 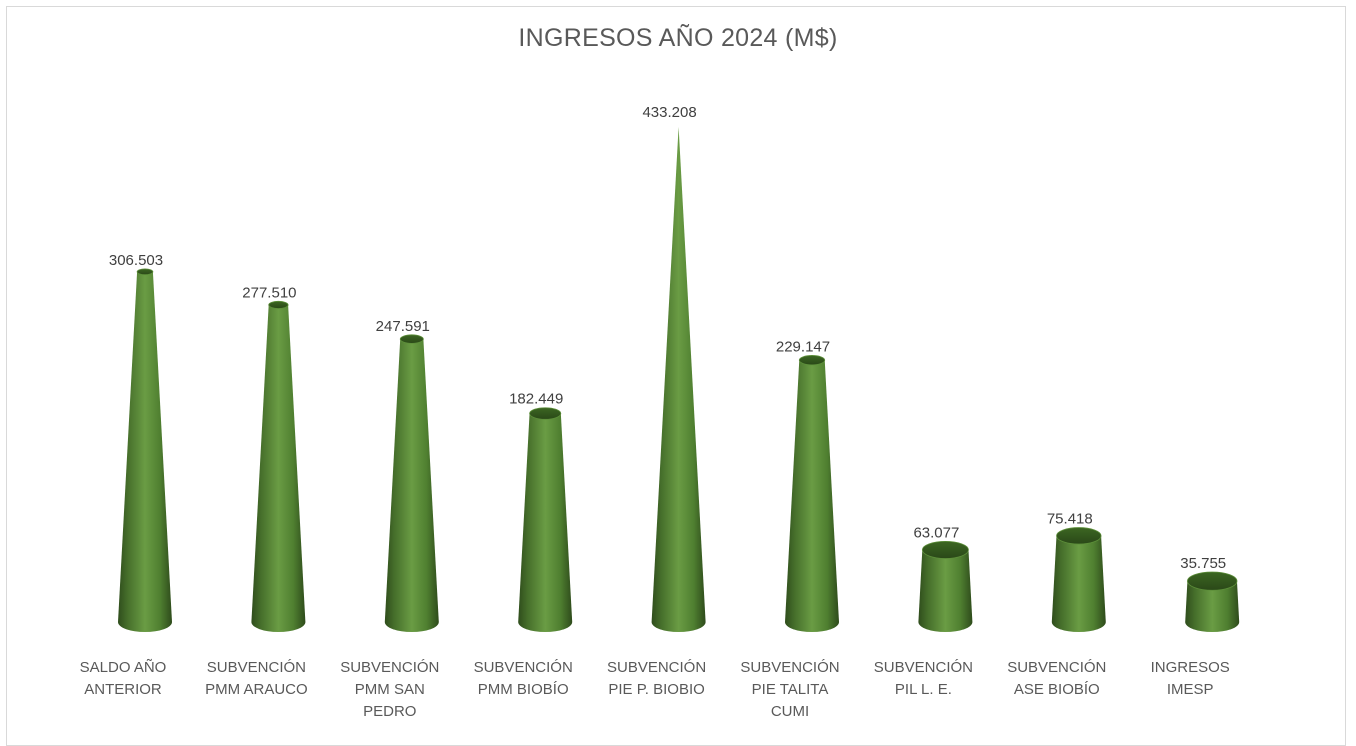 I want to click on category-label: SUBVENCIÓN PIE TALITA CUMI, so click(x=789, y=689).